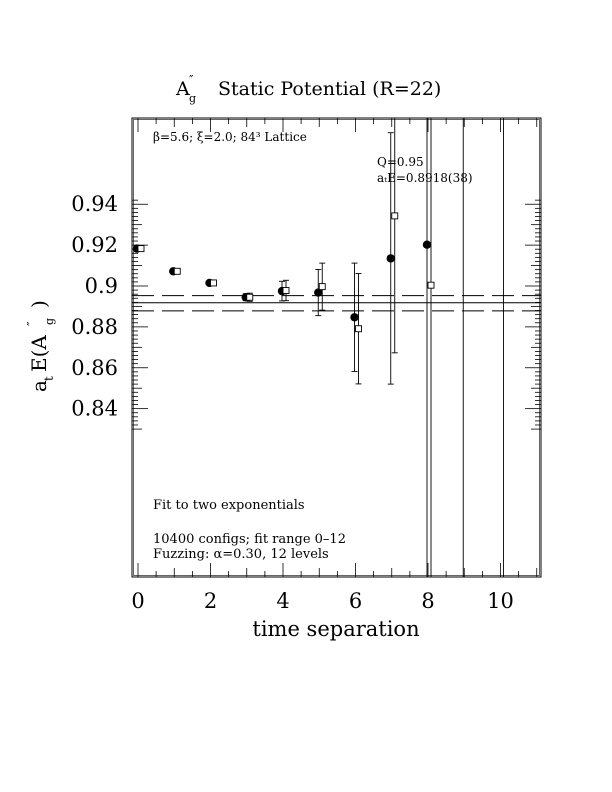  What do you see at coordinates (322, 601) in the screenshot?
I see `x-tick-labels: 0 2 4 6 8 10` at bounding box center [322, 601].